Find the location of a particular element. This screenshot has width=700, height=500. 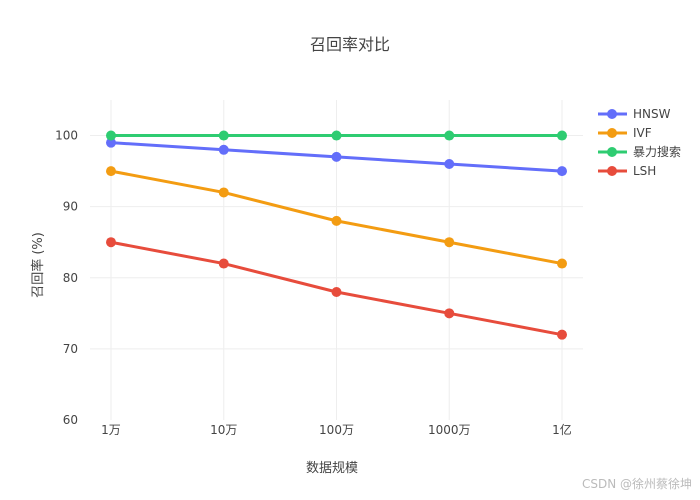

x-tick-labels: 1万 10万 100万 1000万 1亿 is located at coordinates (336, 429).